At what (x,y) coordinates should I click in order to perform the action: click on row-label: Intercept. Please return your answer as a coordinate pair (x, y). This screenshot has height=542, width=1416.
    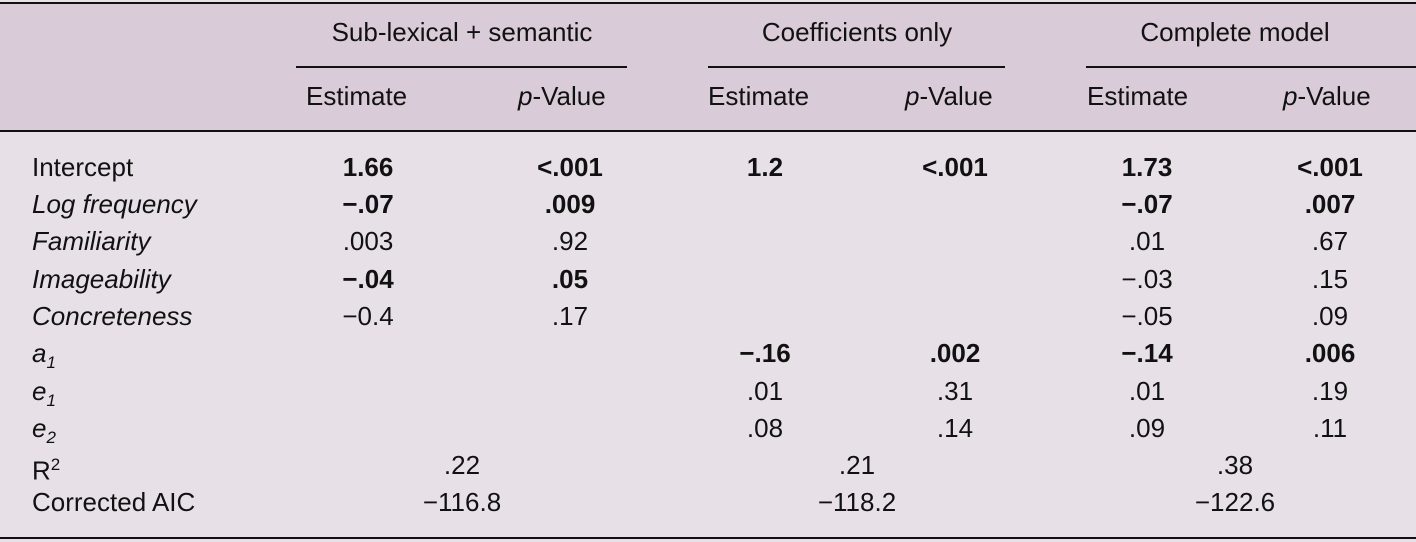
    Looking at the image, I should click on (82, 167).